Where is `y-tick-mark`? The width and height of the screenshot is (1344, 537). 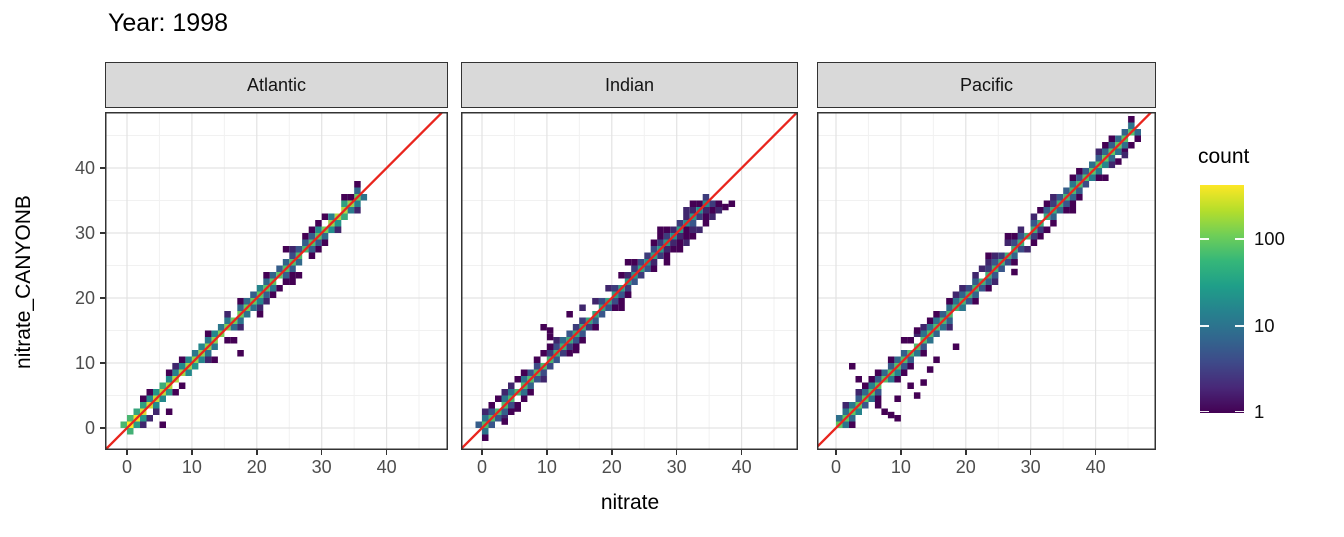 y-tick-mark is located at coordinates (102, 363).